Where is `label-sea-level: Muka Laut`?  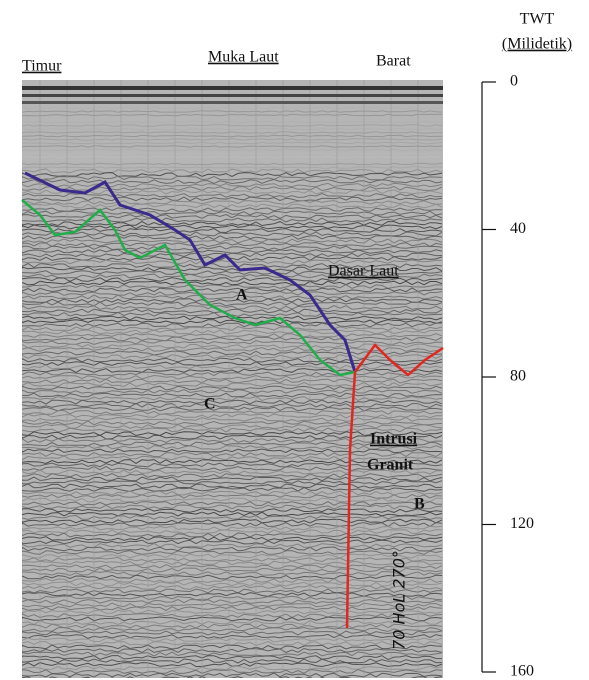 label-sea-level: Muka Laut is located at coordinates (243, 57).